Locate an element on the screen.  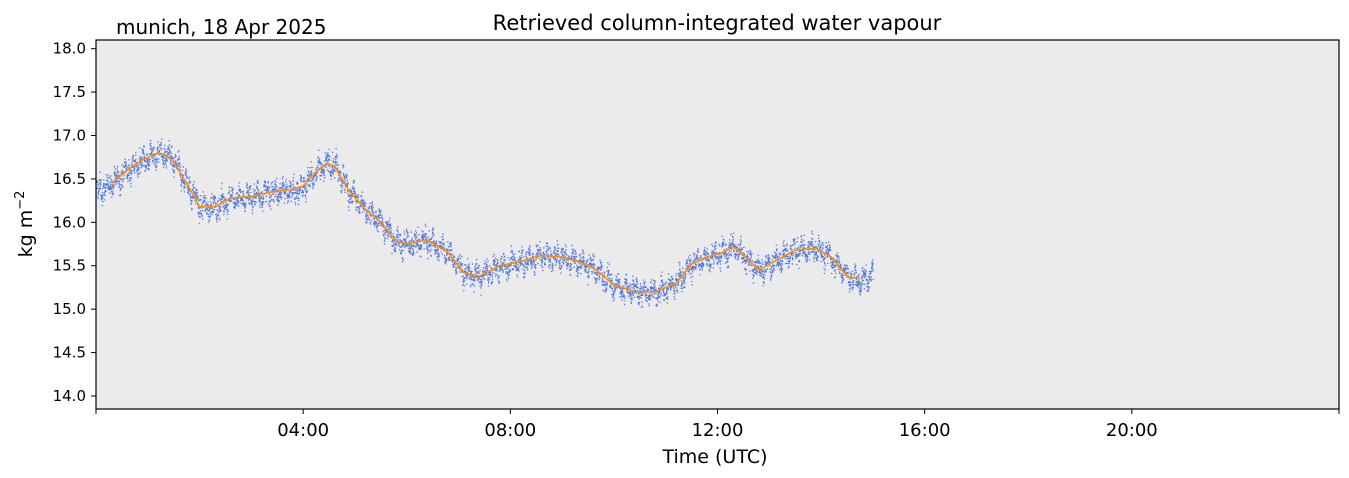
x-tick-label: 08:00 is located at coordinates (510, 430).